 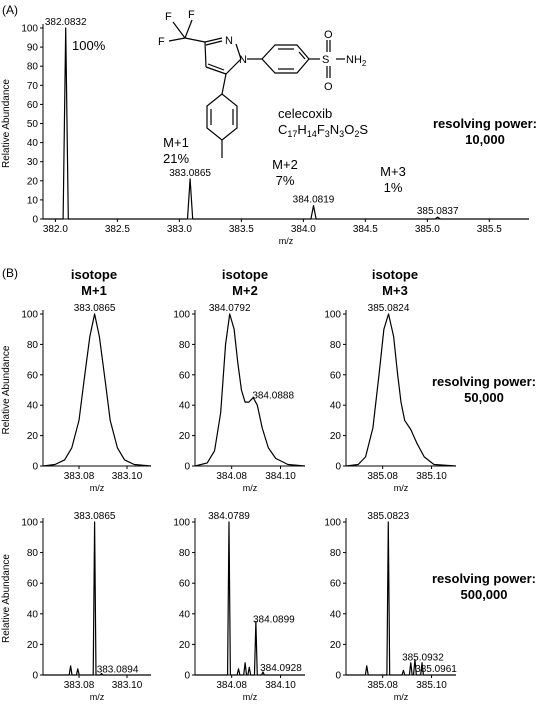 What do you see at coordinates (241, 229) in the screenshot?
I see `x-tick-label: 383.5` at bounding box center [241, 229].